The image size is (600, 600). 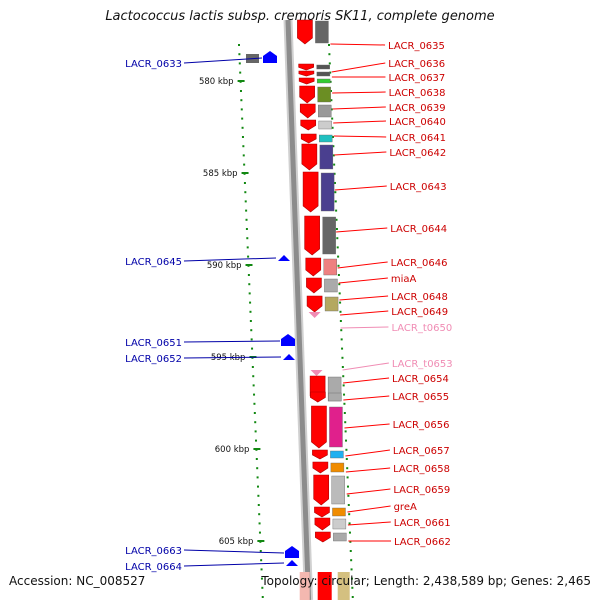 I want to click on gene-label-right: LACR_0657, so click(x=421, y=451).